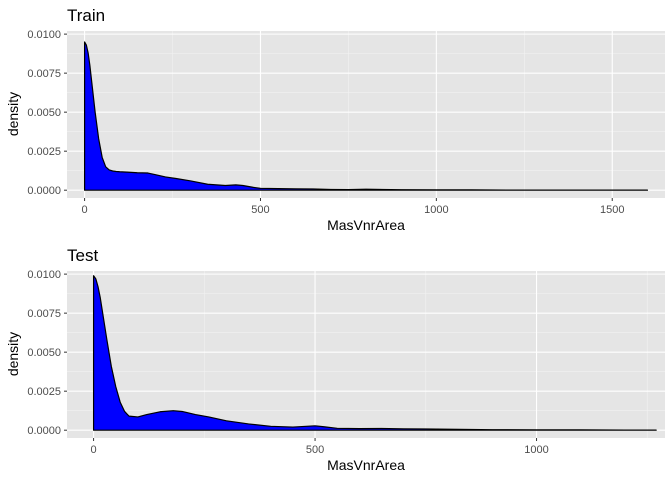 Image resolution: width=672 pixels, height=480 pixels. I want to click on train-x-tick-label: 1500, so click(612, 210).